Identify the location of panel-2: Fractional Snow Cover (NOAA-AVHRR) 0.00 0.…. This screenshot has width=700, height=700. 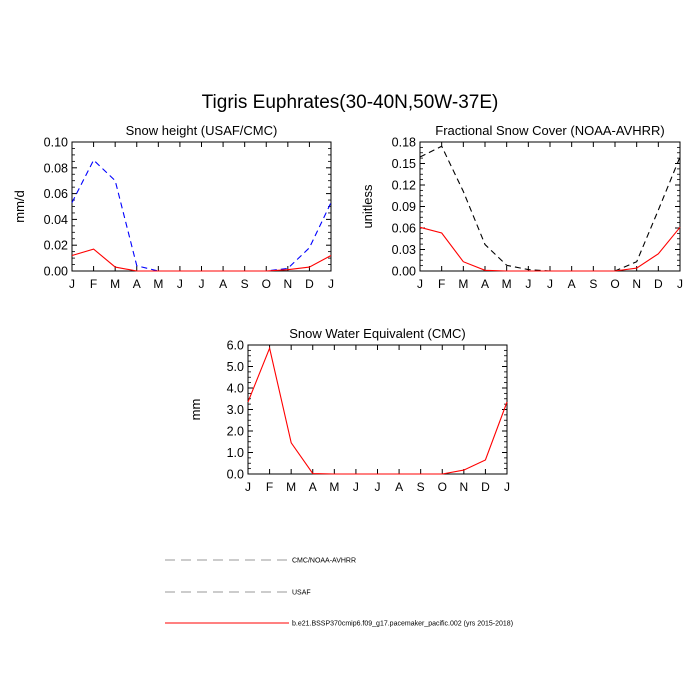
(521, 207).